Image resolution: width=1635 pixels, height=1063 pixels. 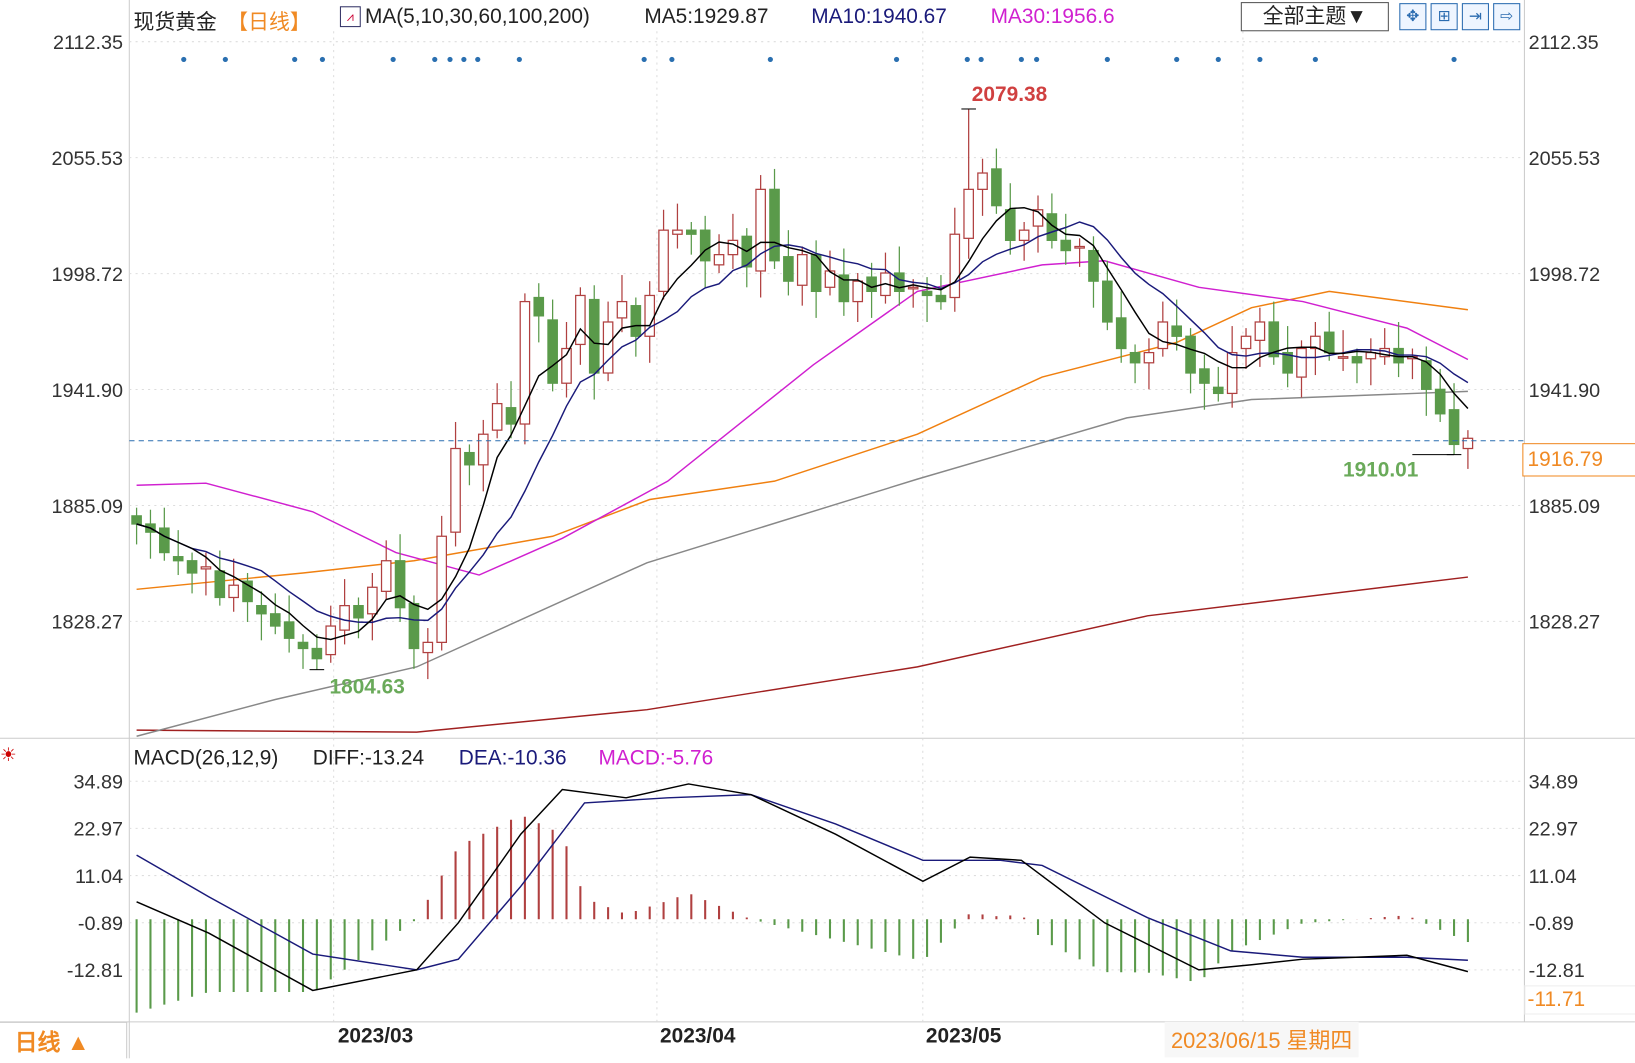 What do you see at coordinates (95, 971) in the screenshot?
I see `macd-tick-left: -12.81` at bounding box center [95, 971].